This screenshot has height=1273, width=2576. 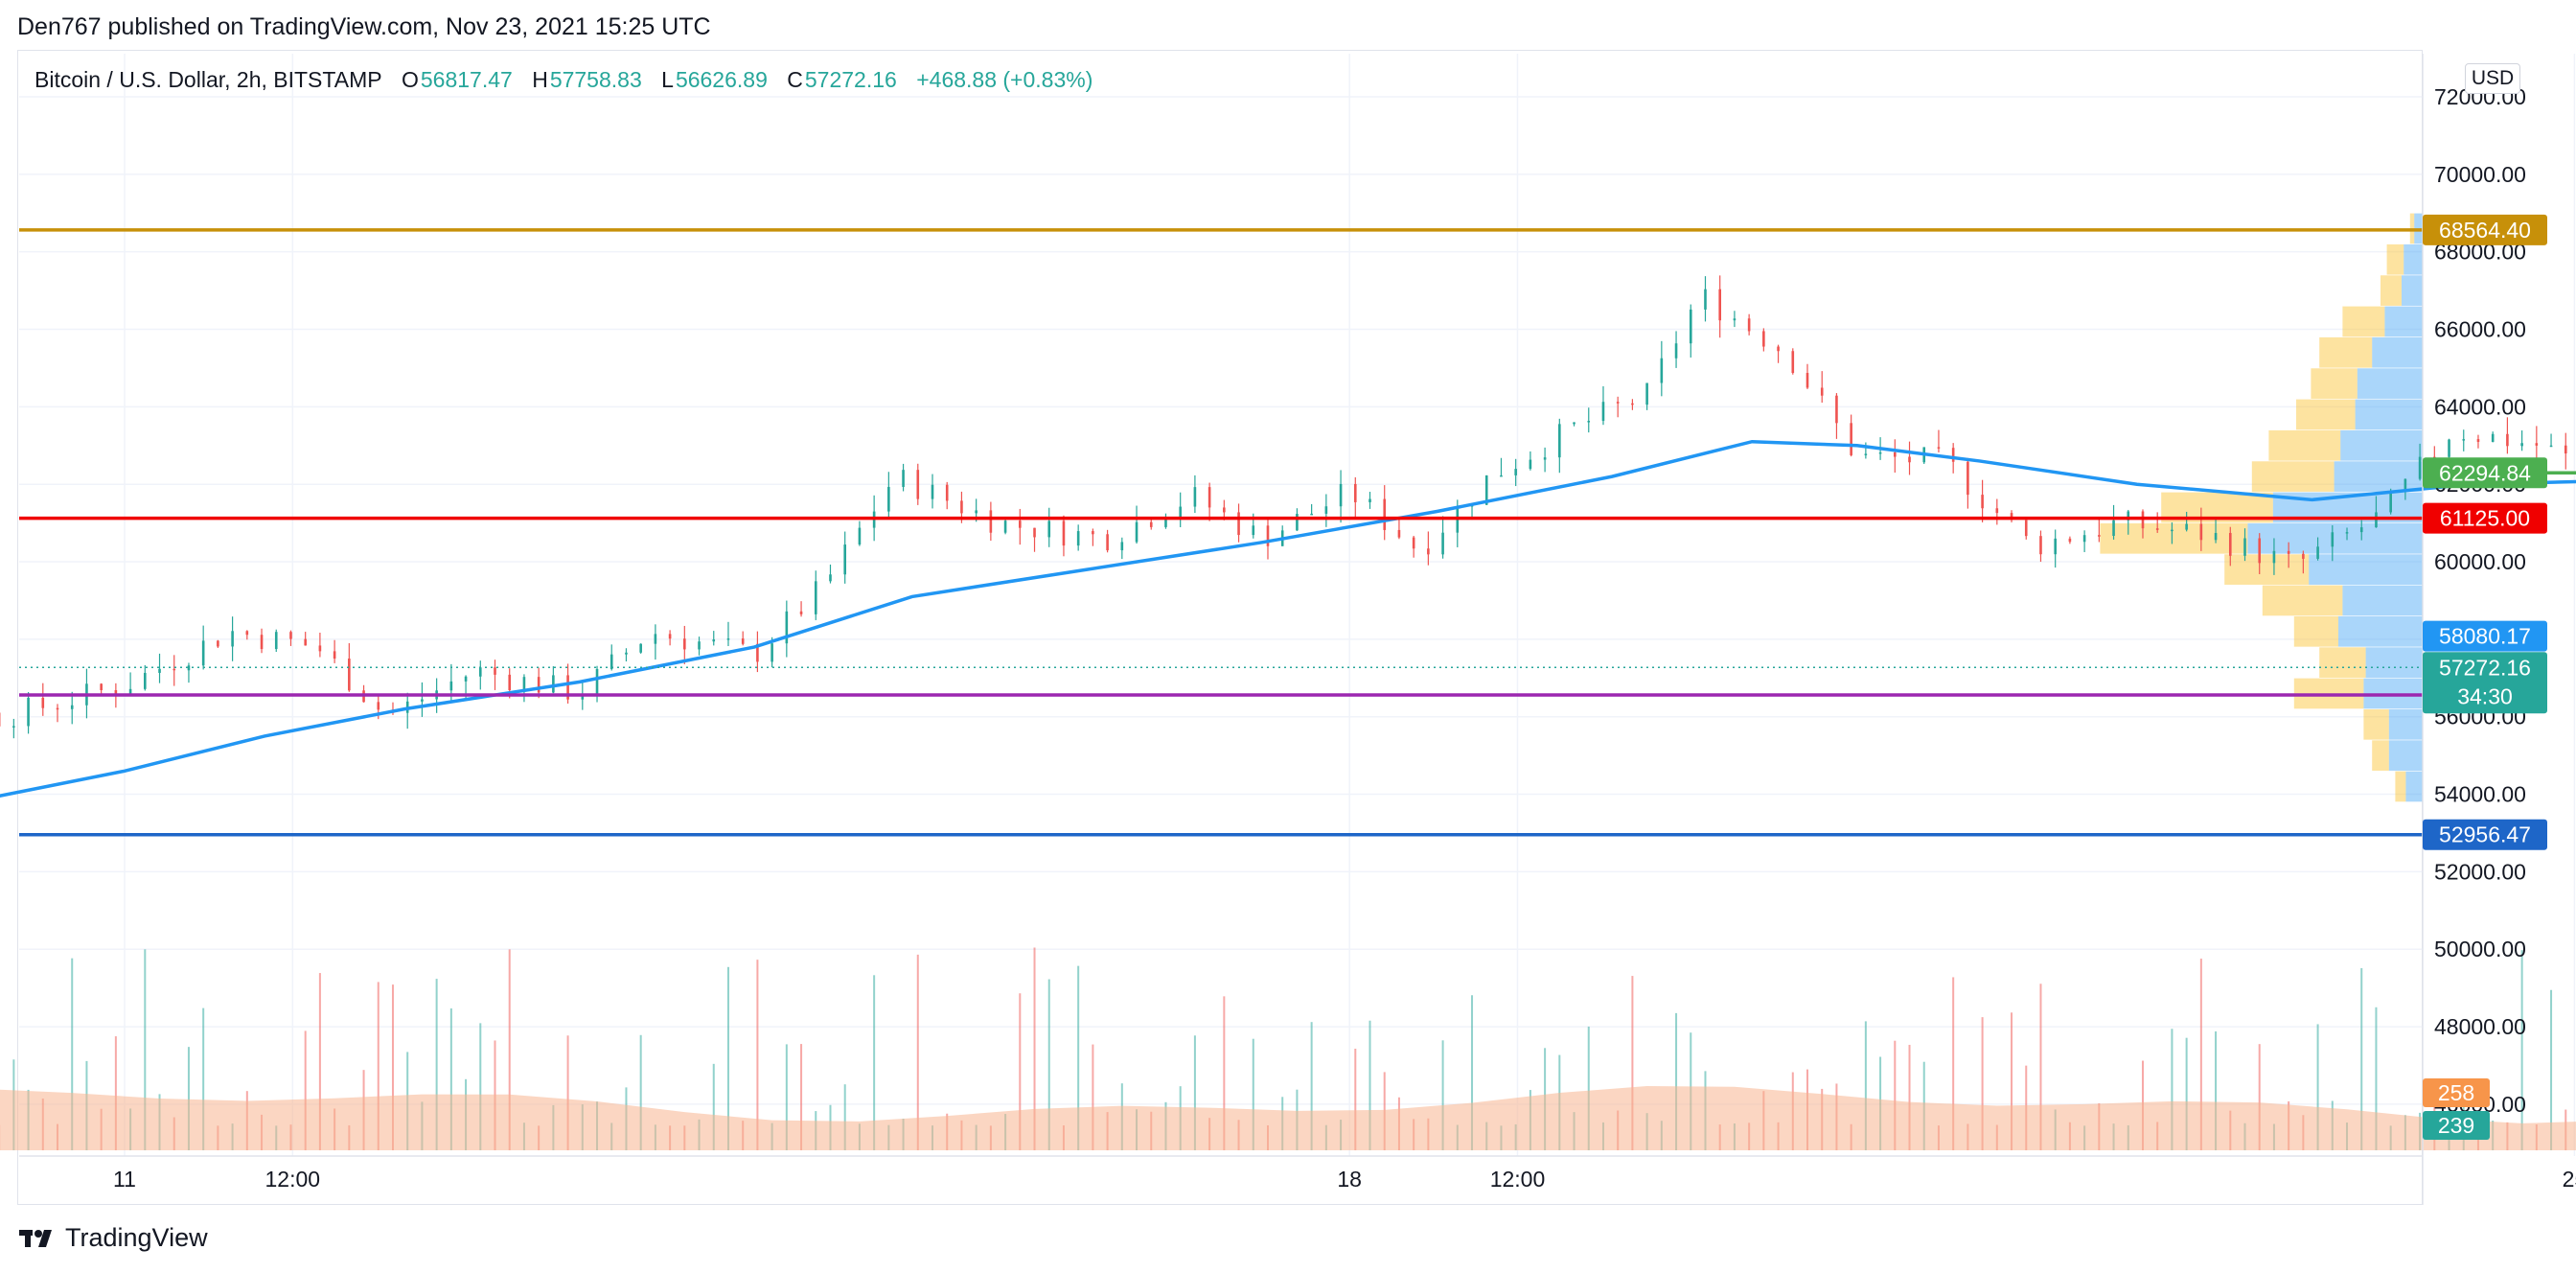 I want to click on volume-badge-text: 258, so click(x=2456, y=1092).